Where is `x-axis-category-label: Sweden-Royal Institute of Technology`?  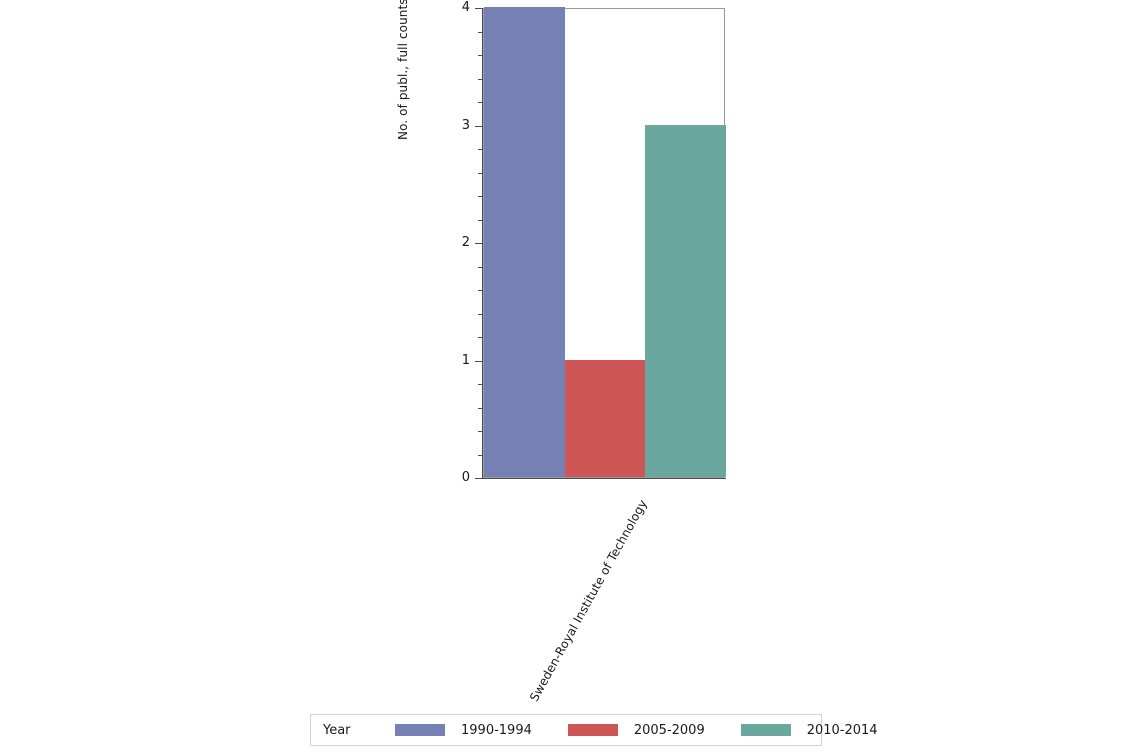
x-axis-category-label: Sweden-Royal Institute of Technology is located at coordinates (588, 600).